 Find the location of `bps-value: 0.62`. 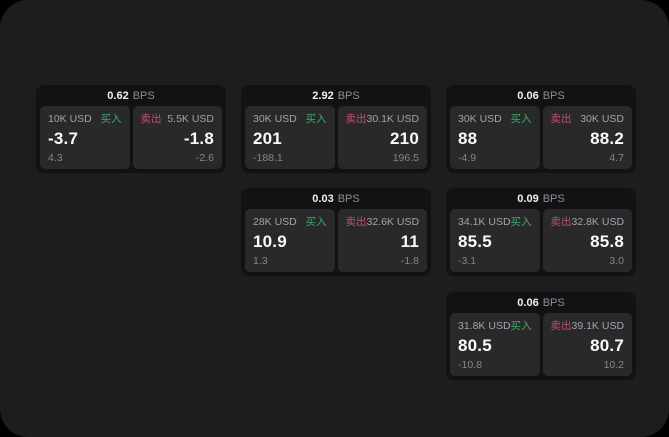

bps-value: 0.62 is located at coordinates (118, 95).